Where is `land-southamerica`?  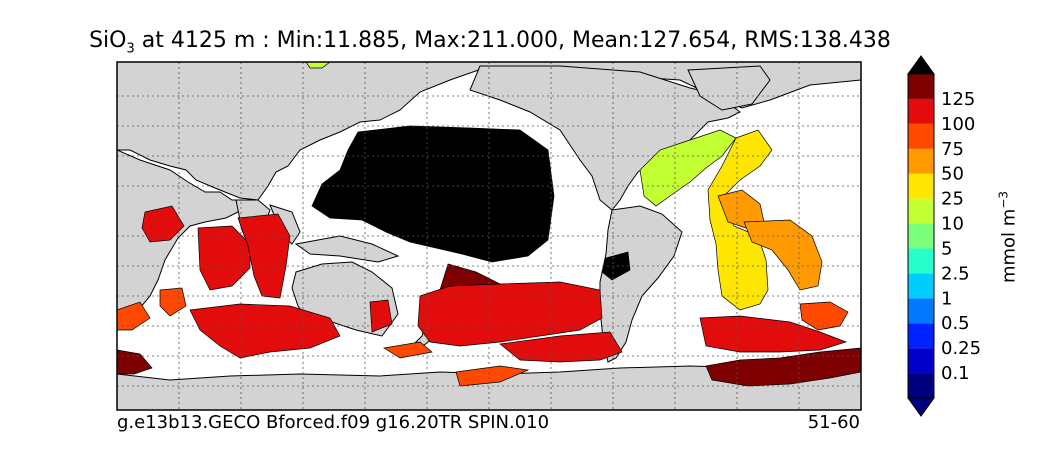
land-southamerica is located at coordinates (641, 284).